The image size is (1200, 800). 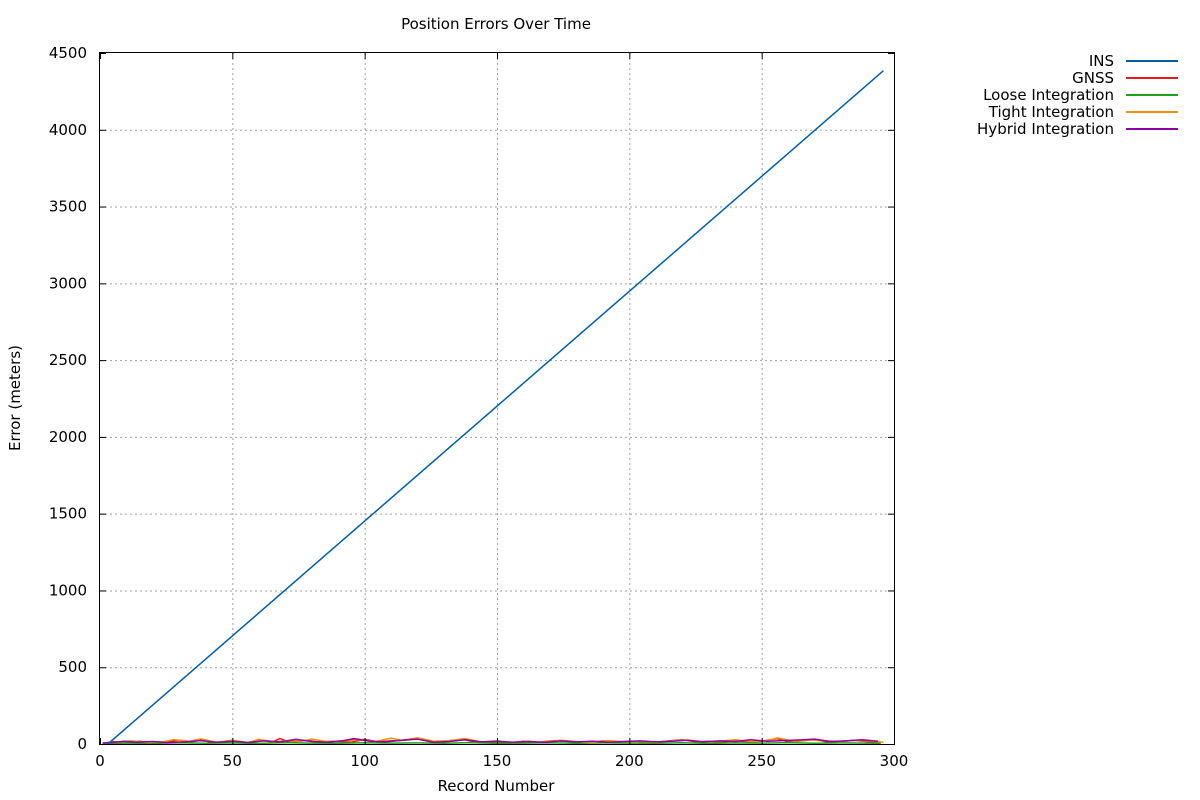 I want to click on legend-label: INS, so click(x=1101, y=61).